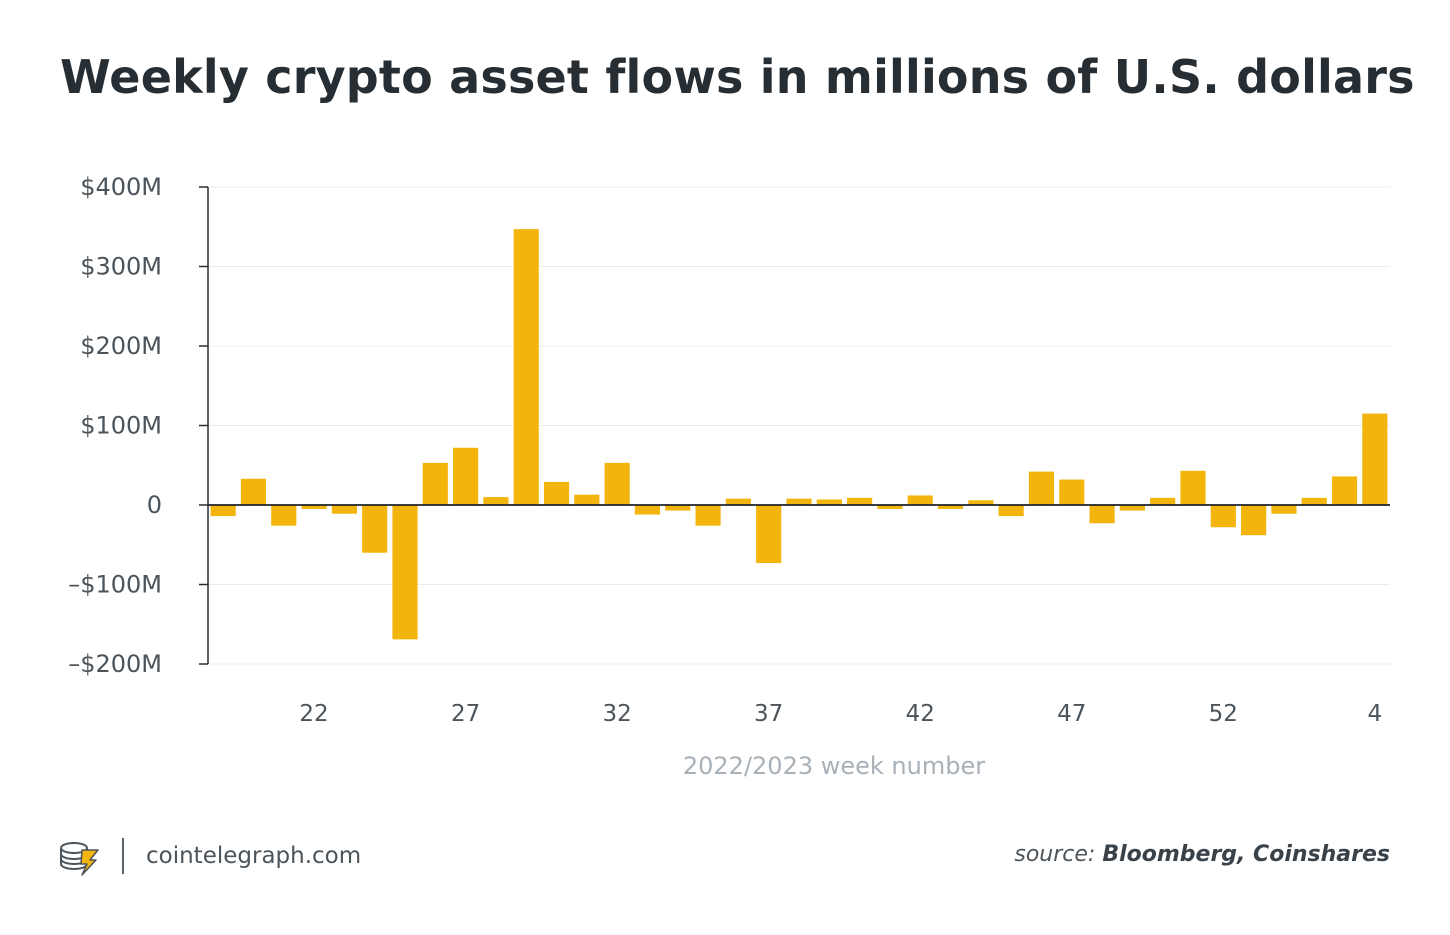  Describe the element at coordinates (1055, 854) in the screenshot. I see `source-prefix: source:` at that location.